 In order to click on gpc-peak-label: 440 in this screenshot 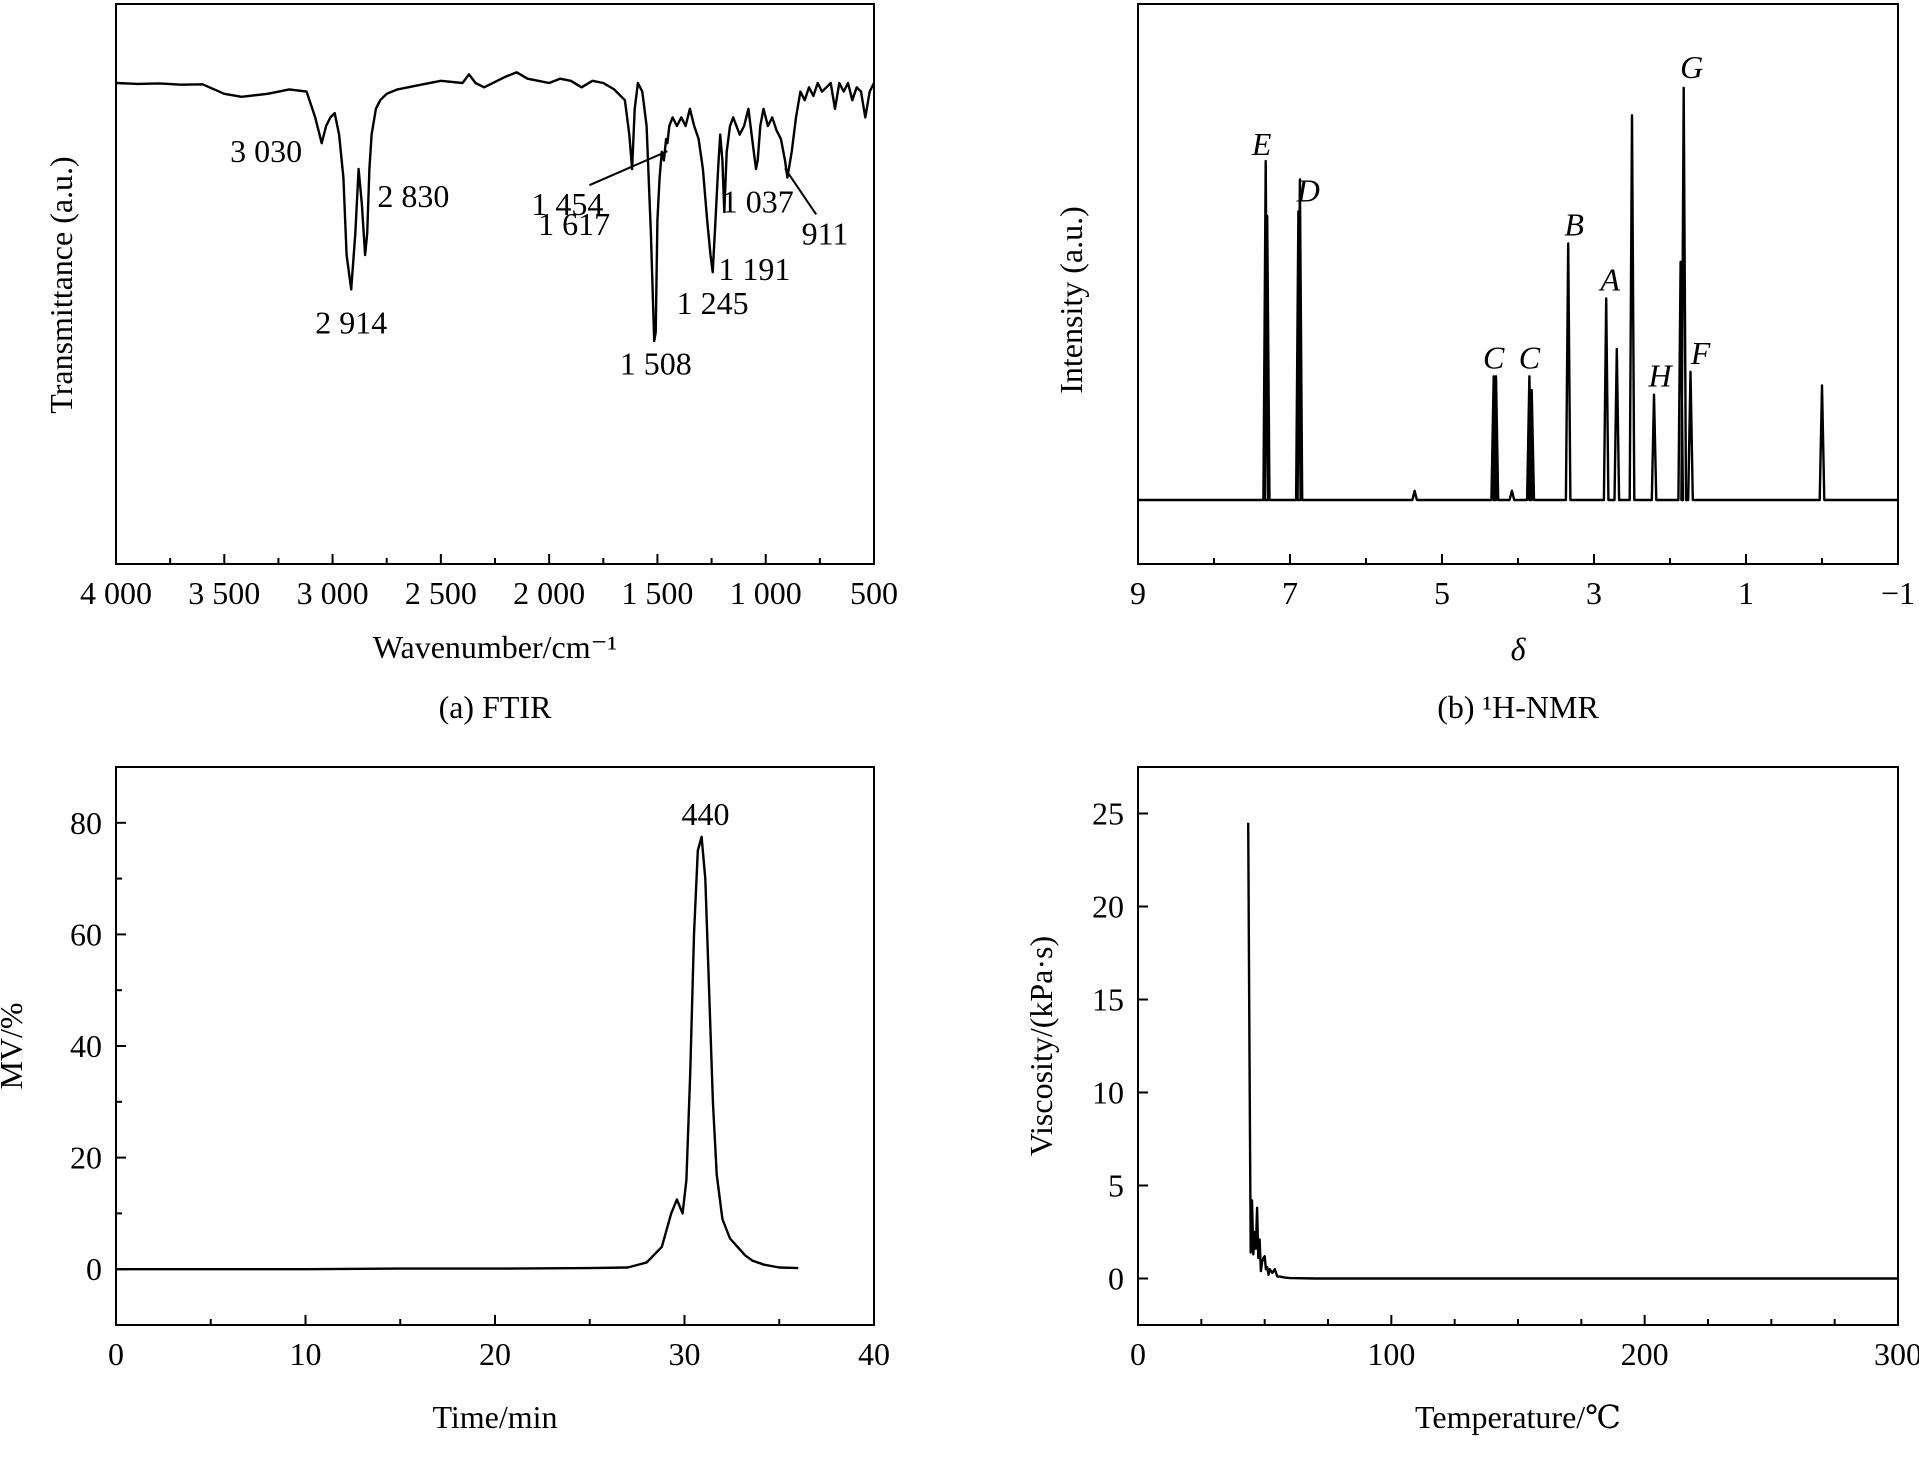, I will do `click(705, 814)`.